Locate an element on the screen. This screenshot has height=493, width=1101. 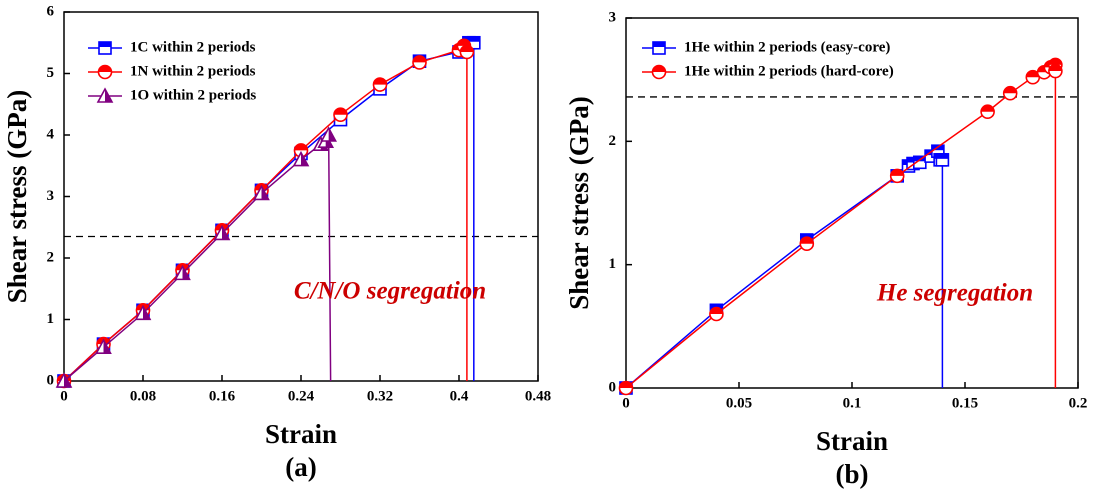
x-tick-label: 0.4 is located at coordinates (459, 396).